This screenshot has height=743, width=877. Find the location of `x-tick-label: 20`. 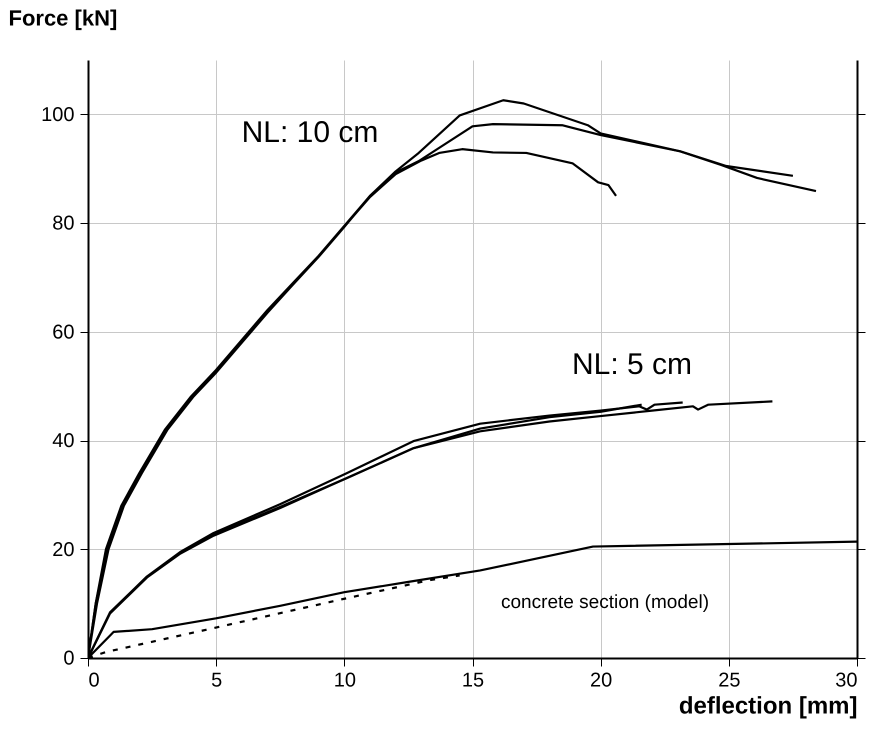

x-tick-label: 20 is located at coordinates (601, 681).